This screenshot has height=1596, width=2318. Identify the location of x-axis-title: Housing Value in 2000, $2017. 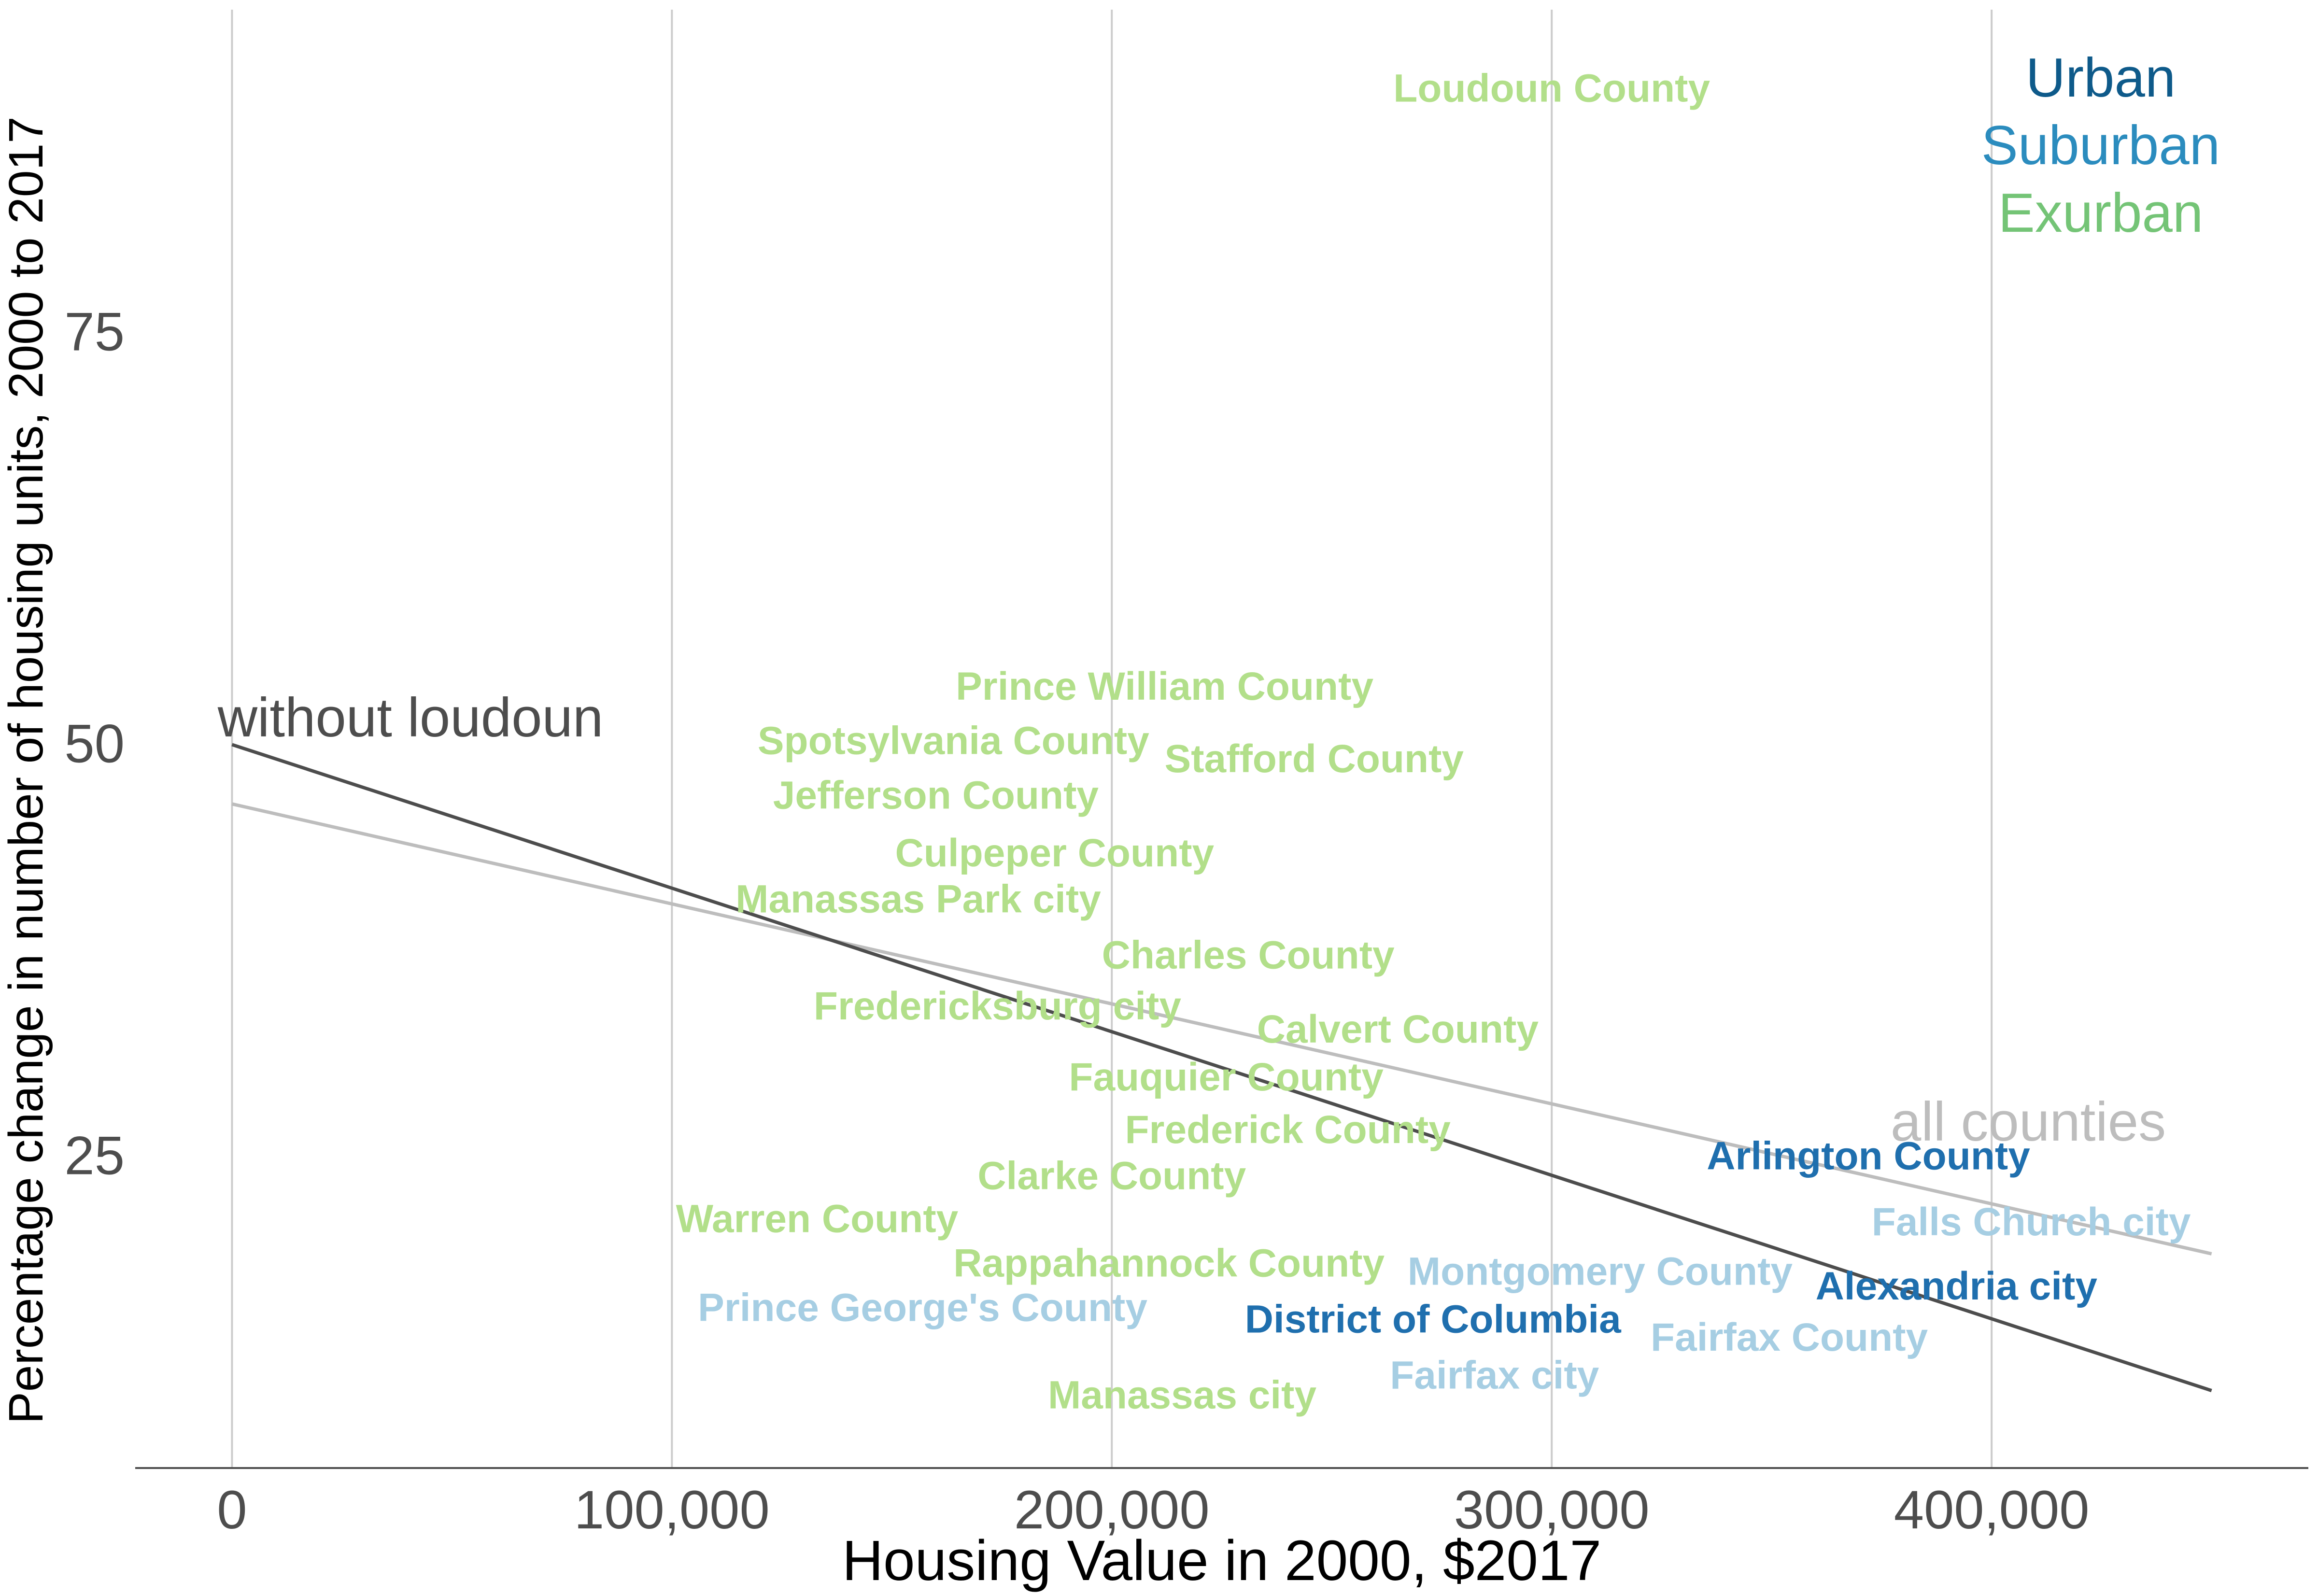
(1221, 1561).